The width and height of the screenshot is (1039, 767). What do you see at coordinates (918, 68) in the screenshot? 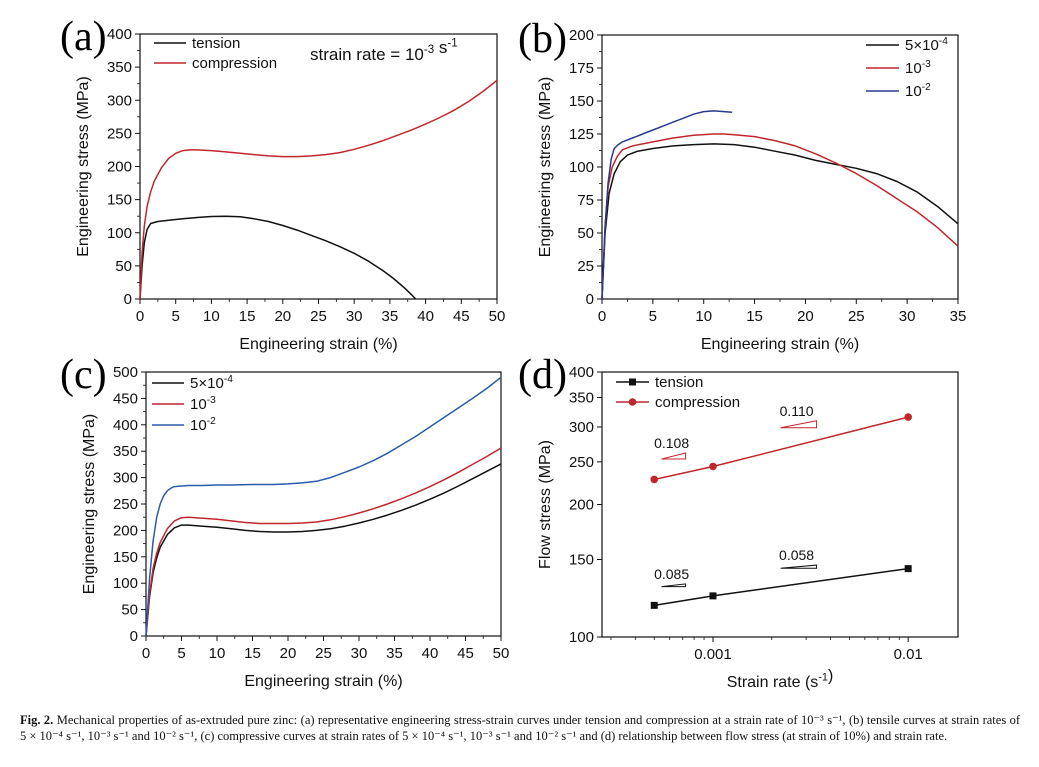
I see `legend-label: 10-3` at bounding box center [918, 68].